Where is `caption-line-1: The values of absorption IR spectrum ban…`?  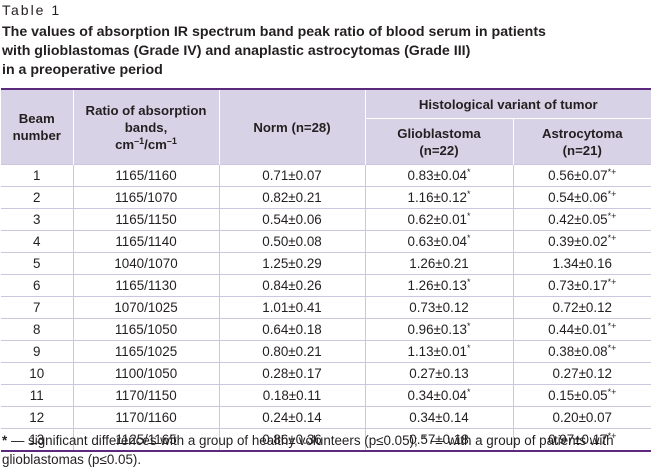
caption-line-1: The values of absorption IR spectrum ban… is located at coordinates (274, 32).